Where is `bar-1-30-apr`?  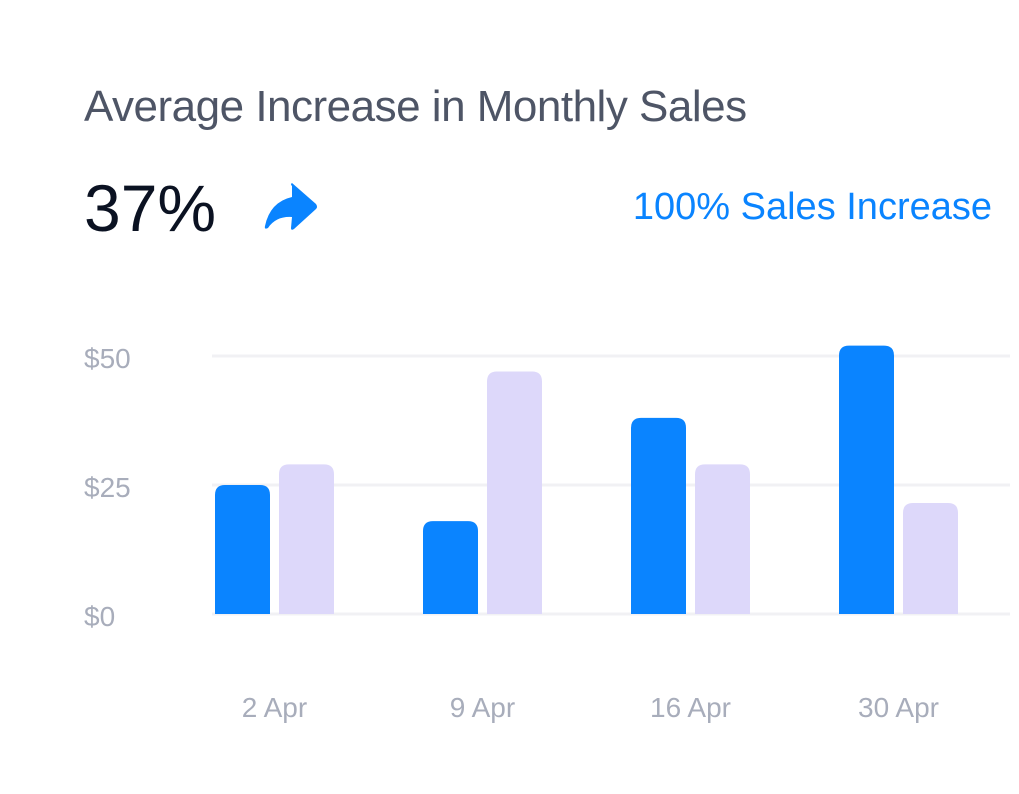 bar-1-30-apr is located at coordinates (866, 479).